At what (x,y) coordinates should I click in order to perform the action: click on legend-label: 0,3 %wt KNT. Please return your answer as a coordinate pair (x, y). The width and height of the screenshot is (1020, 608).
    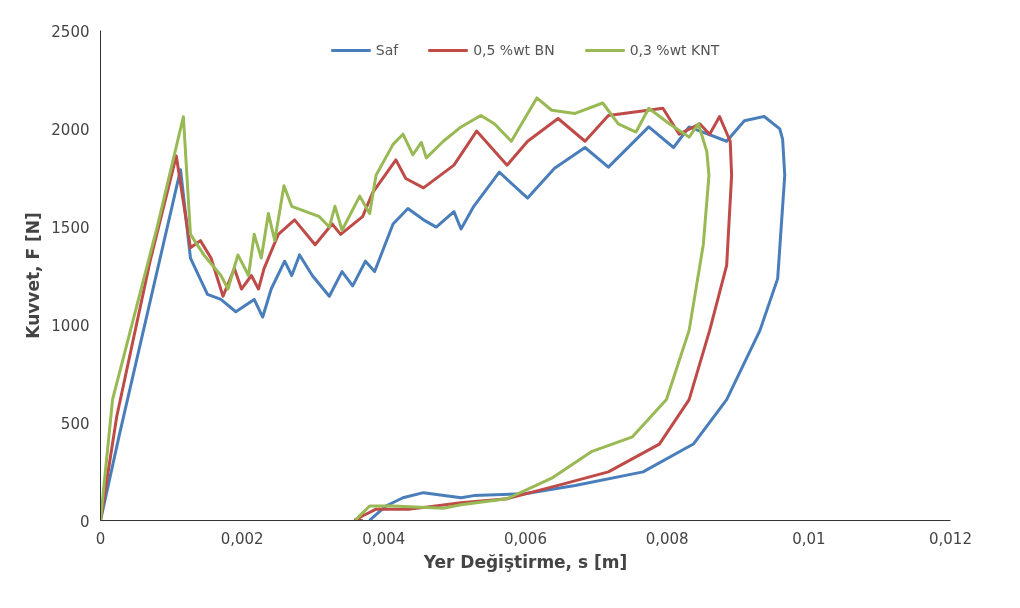
    Looking at the image, I should click on (674, 50).